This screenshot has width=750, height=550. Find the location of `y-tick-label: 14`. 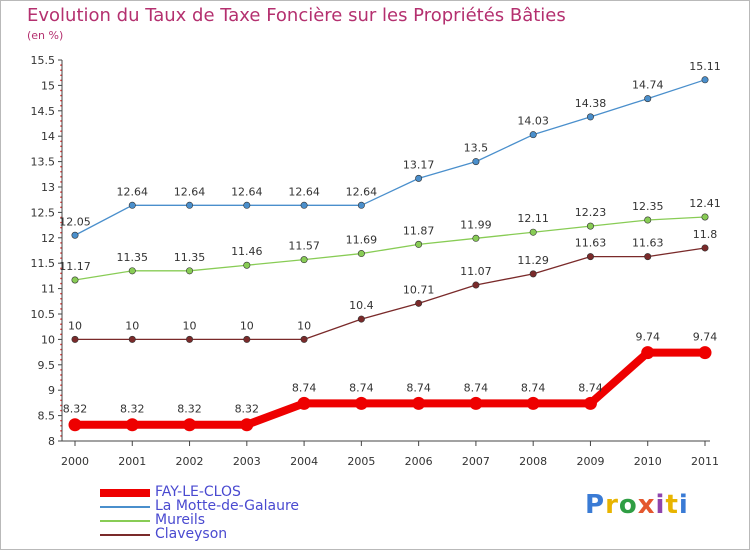

y-tick-label: 14 is located at coordinates (48, 136).